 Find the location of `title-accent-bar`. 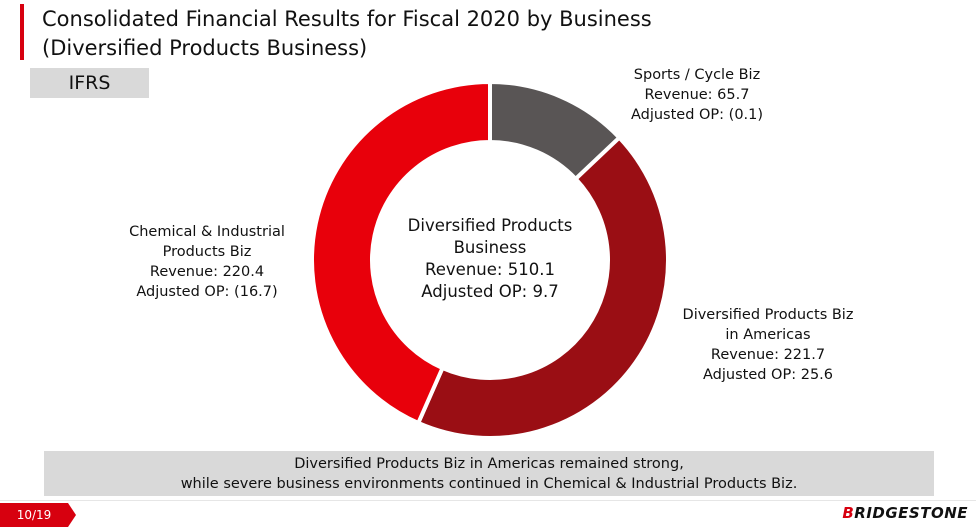

title-accent-bar is located at coordinates (22, 32).